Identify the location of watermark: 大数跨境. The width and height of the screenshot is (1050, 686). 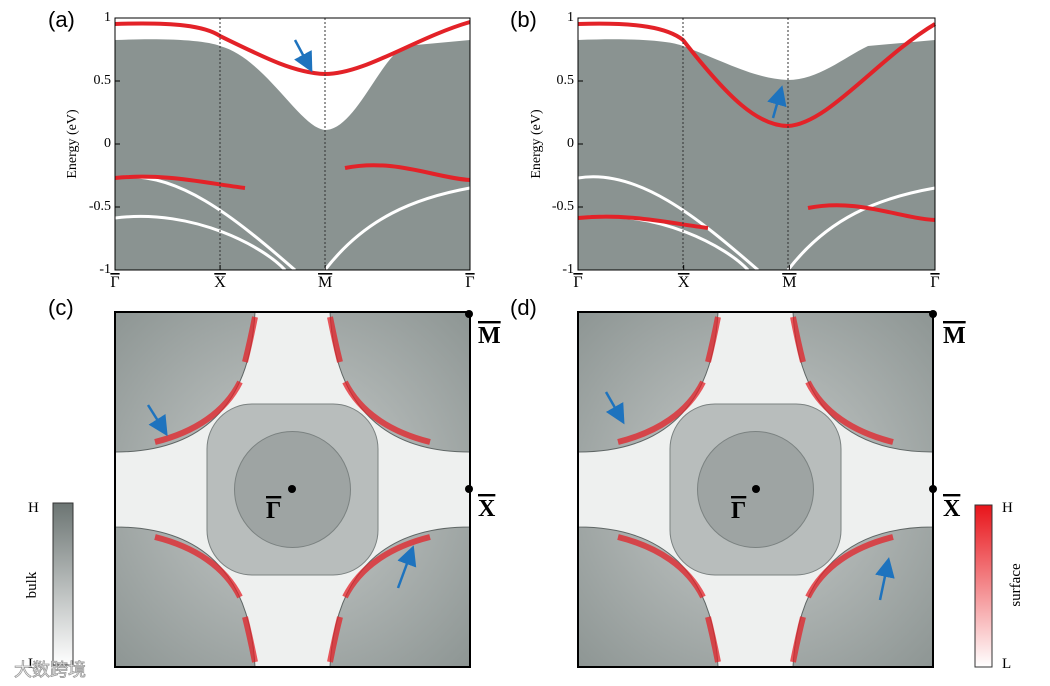
(50, 670).